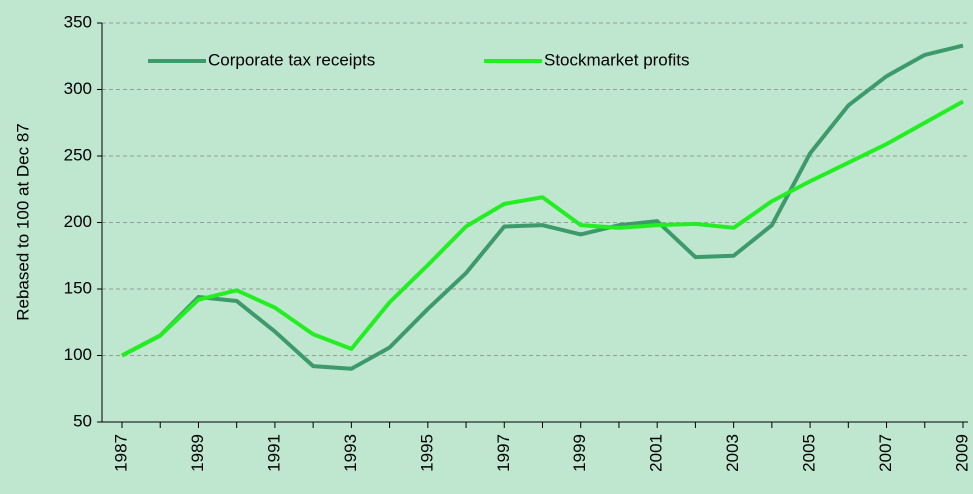 The width and height of the screenshot is (973, 494). What do you see at coordinates (426, 453) in the screenshot?
I see `x-tick-label: 1995` at bounding box center [426, 453].